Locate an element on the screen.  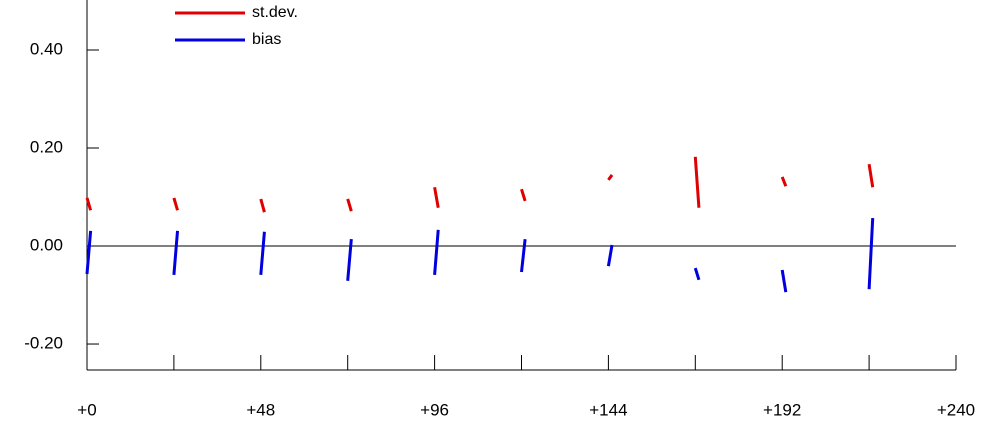
legend-label: st.dev. is located at coordinates (275, 12).